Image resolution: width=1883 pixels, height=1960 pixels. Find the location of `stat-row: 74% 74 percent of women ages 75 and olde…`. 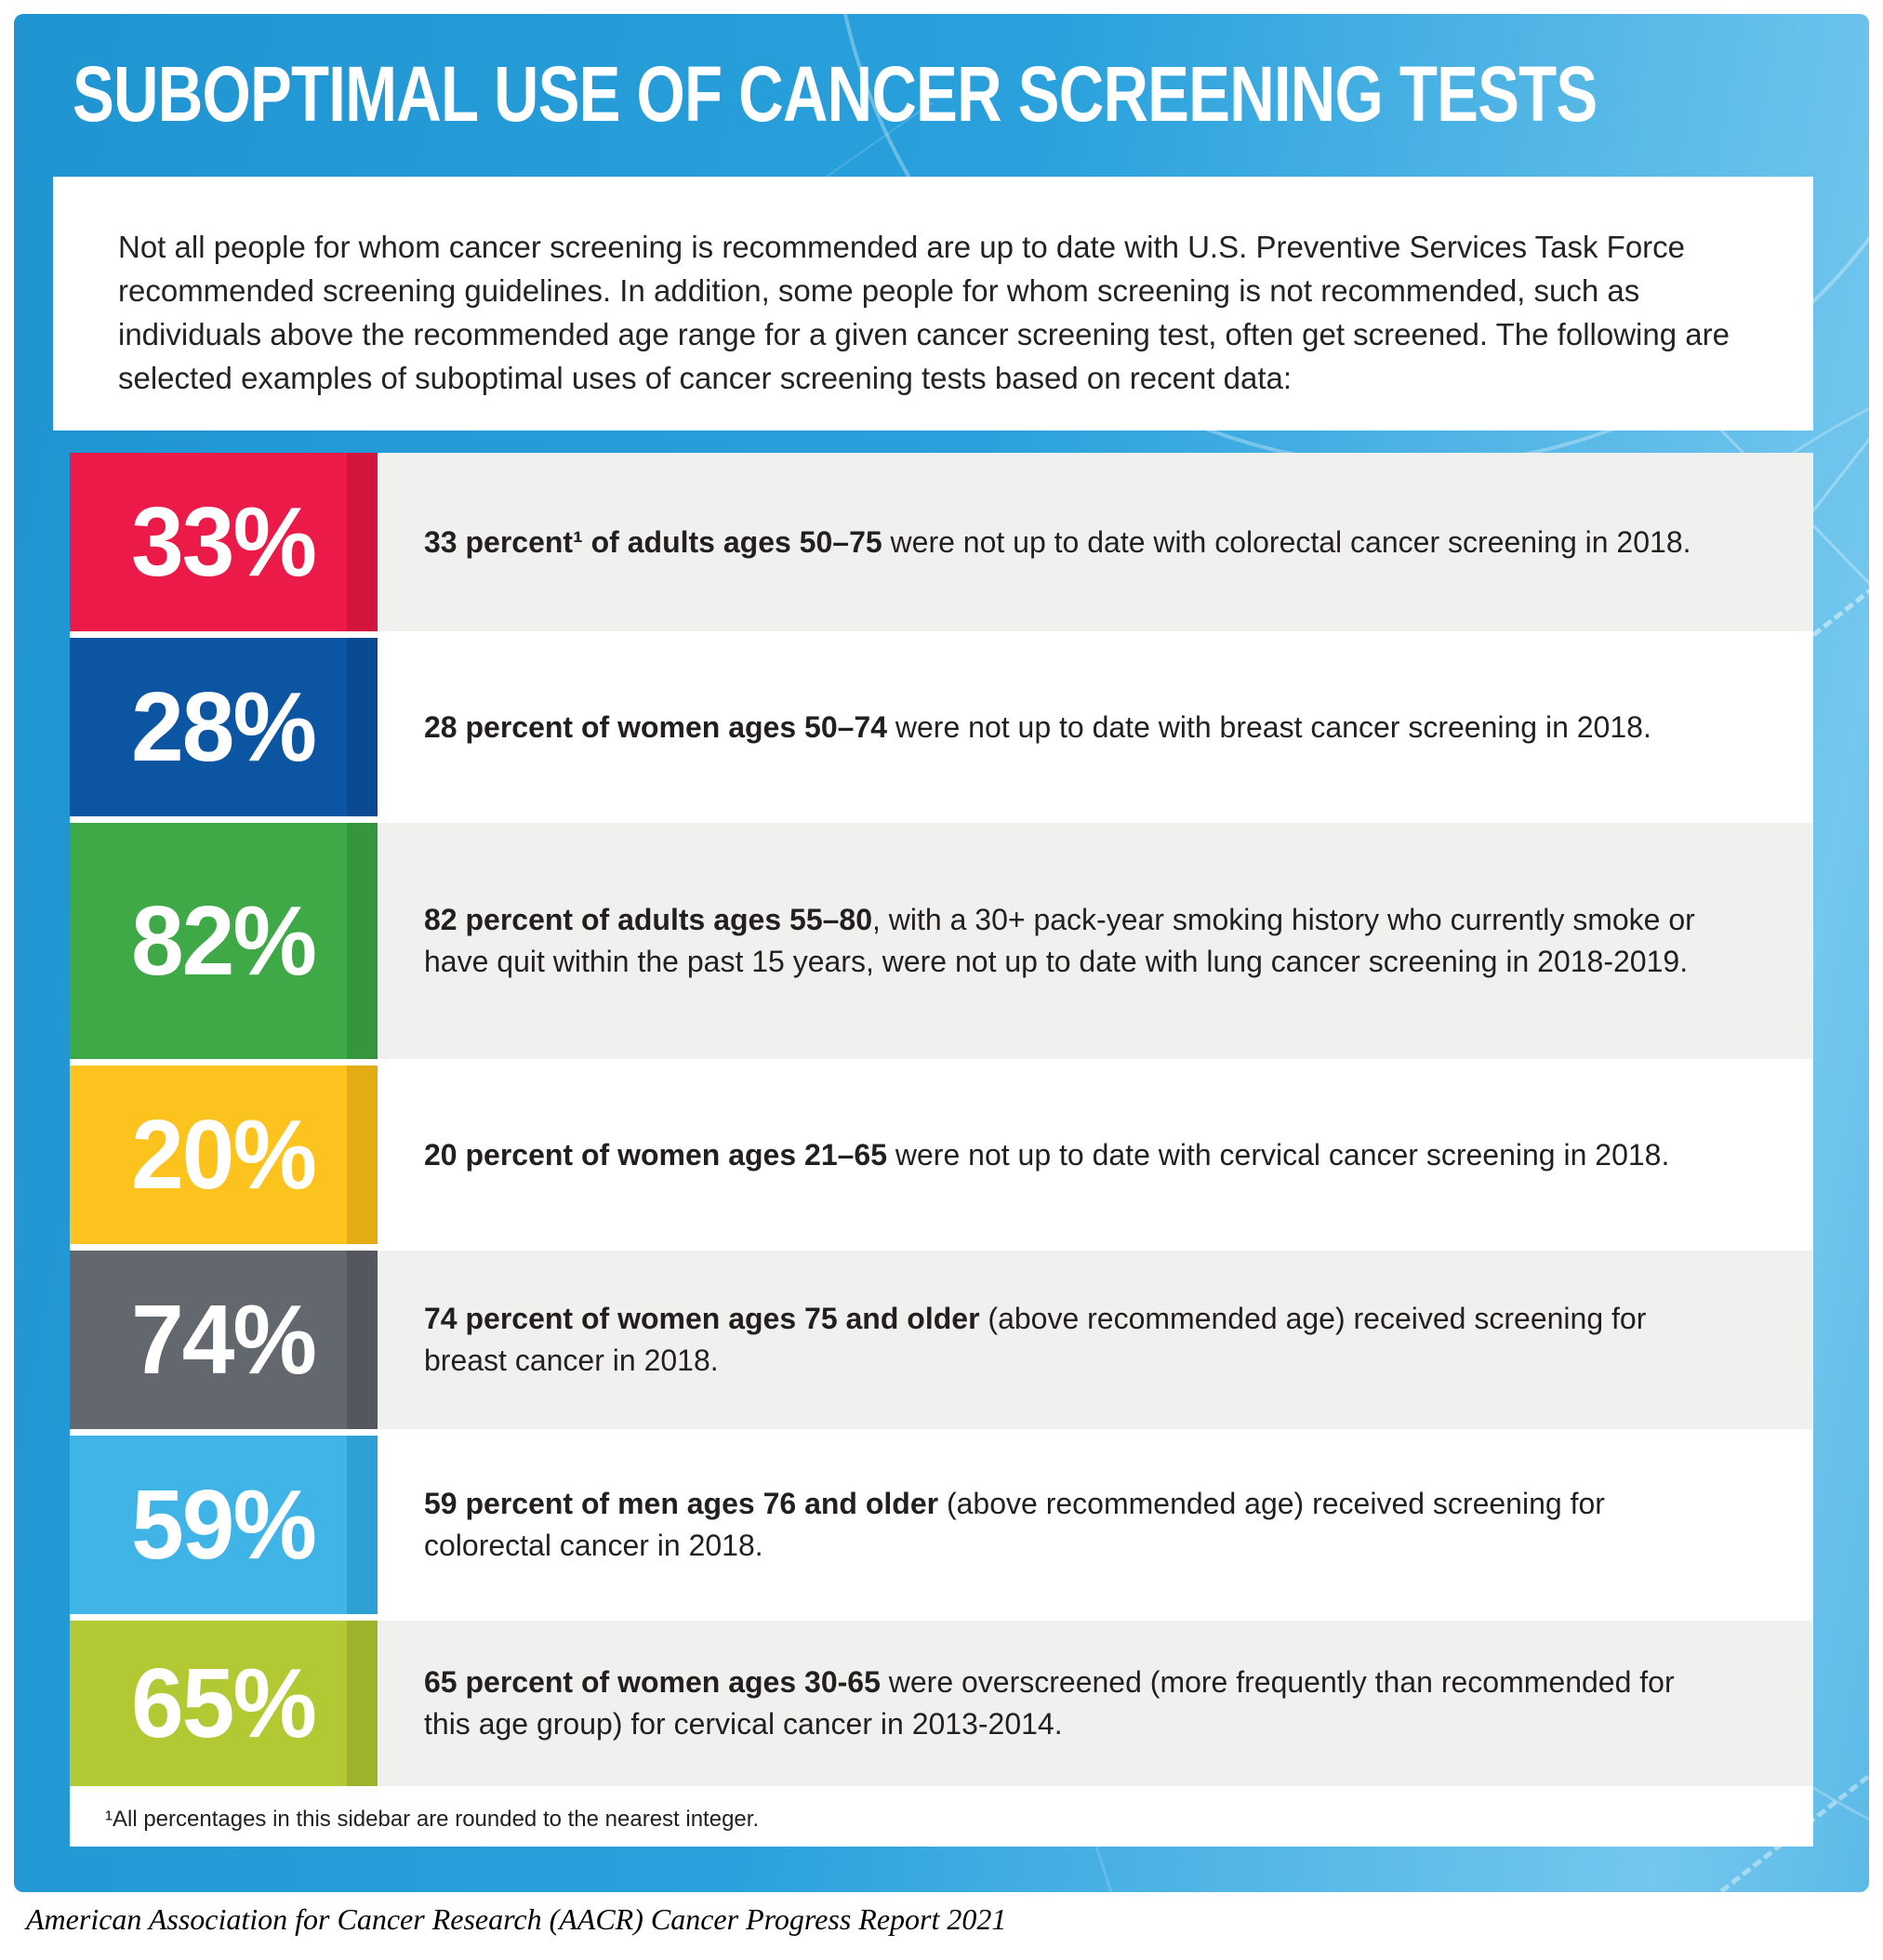

stat-row: 74% 74 percent of women ages 75 and olde… is located at coordinates (941, 1340).